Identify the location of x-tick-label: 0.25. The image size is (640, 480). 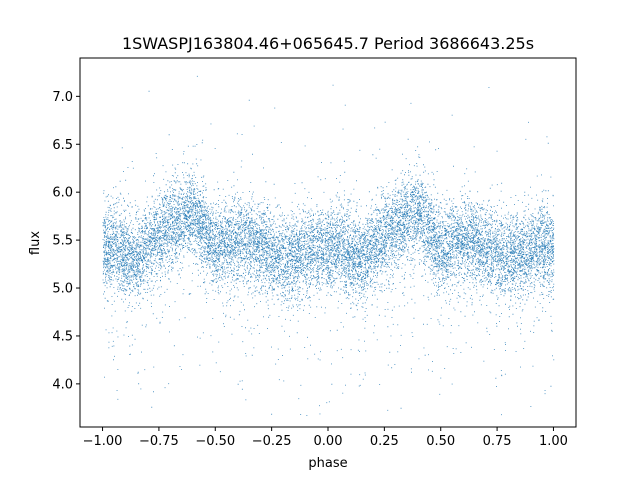
(384, 441).